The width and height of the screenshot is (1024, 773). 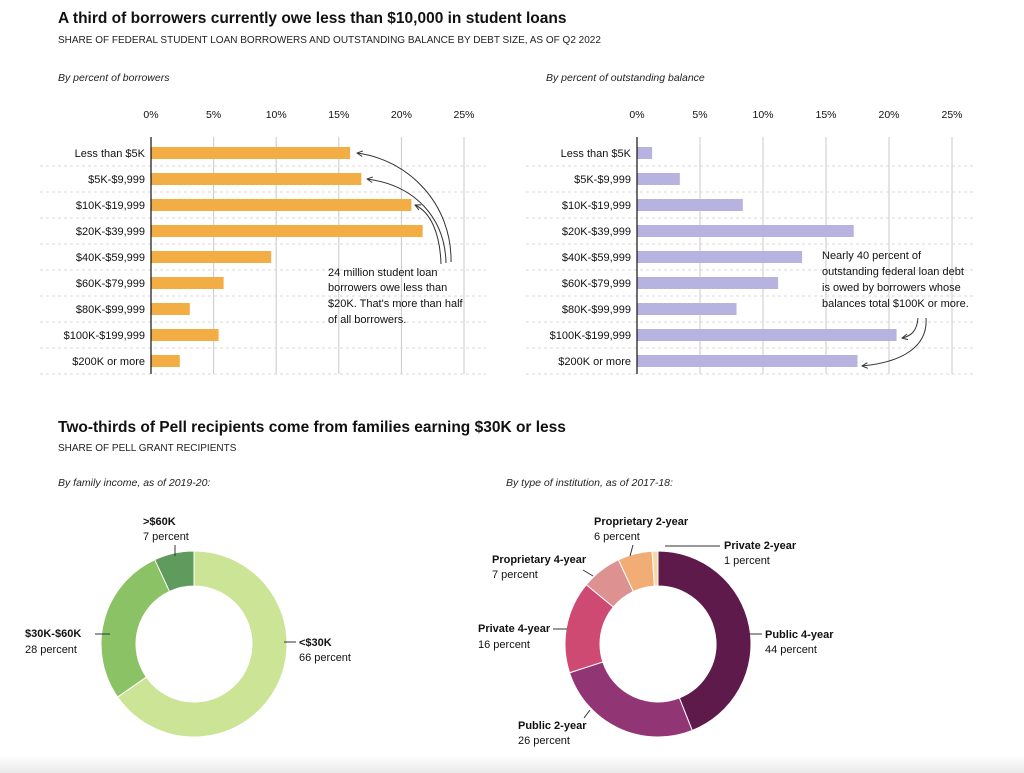 What do you see at coordinates (213, 115) in the screenshot?
I see `borrowers-tick-label: 5%` at bounding box center [213, 115].